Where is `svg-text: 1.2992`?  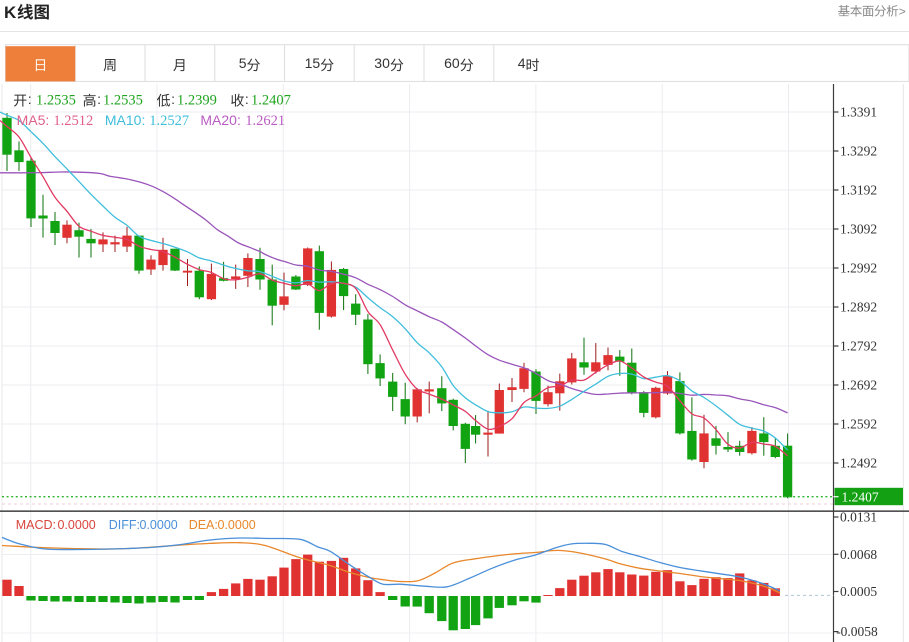
svg-text: 1.2992 is located at coordinates (858, 268).